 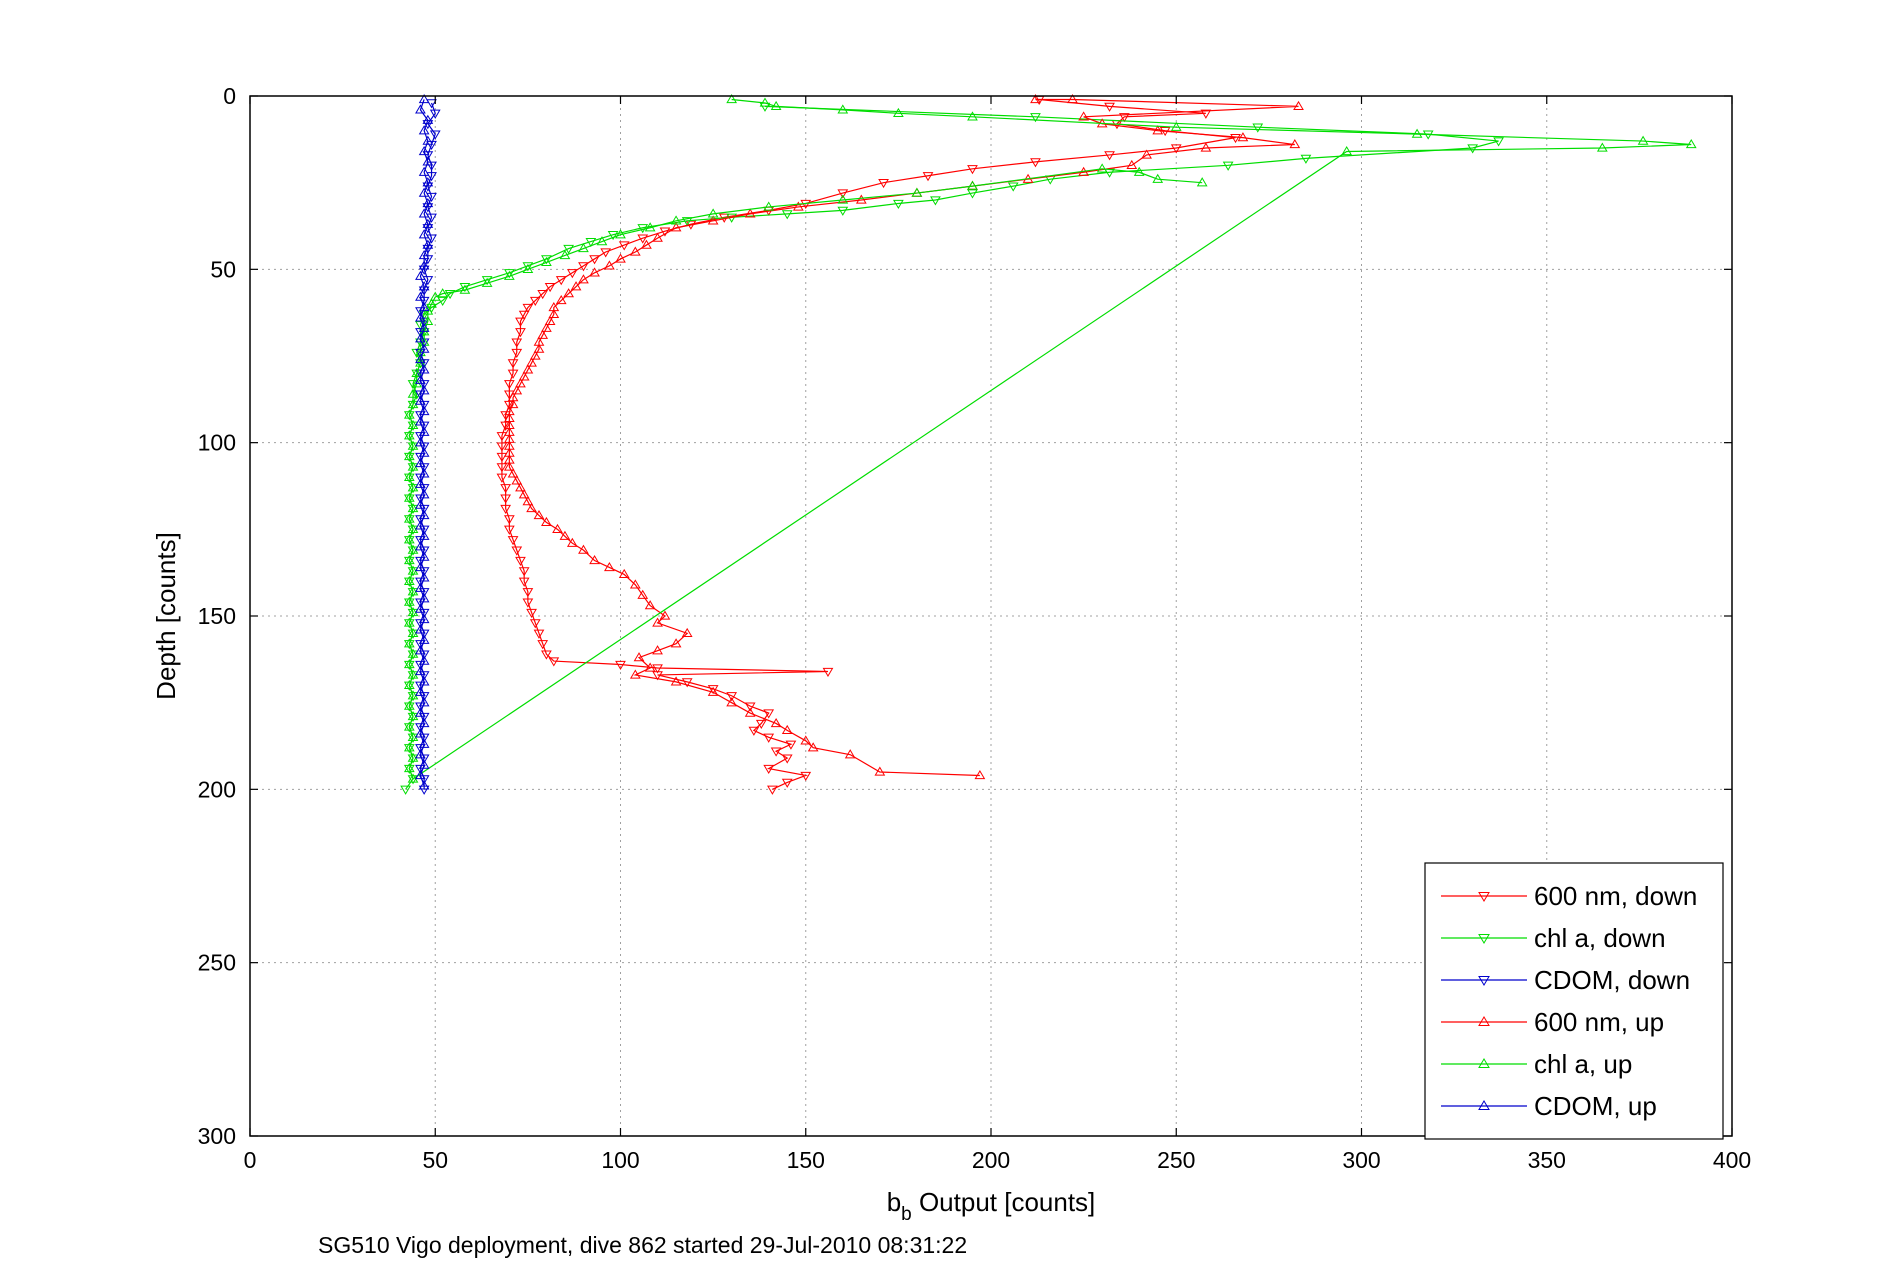 I want to click on legend-label: CDOM, up, so click(x=1595, y=1106).